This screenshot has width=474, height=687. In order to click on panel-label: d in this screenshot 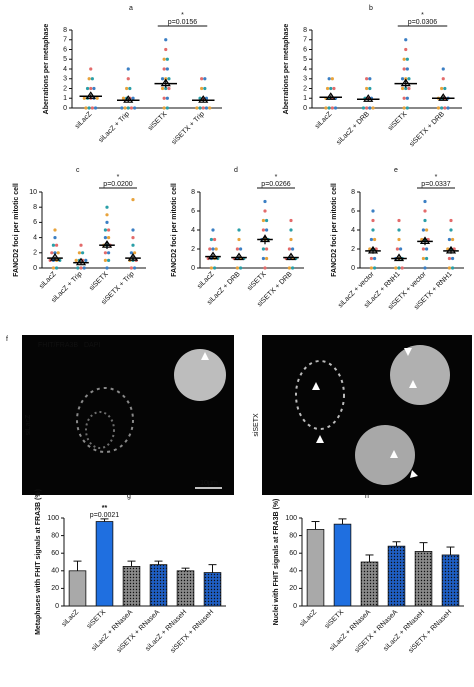, I will do `click(236, 170)`.